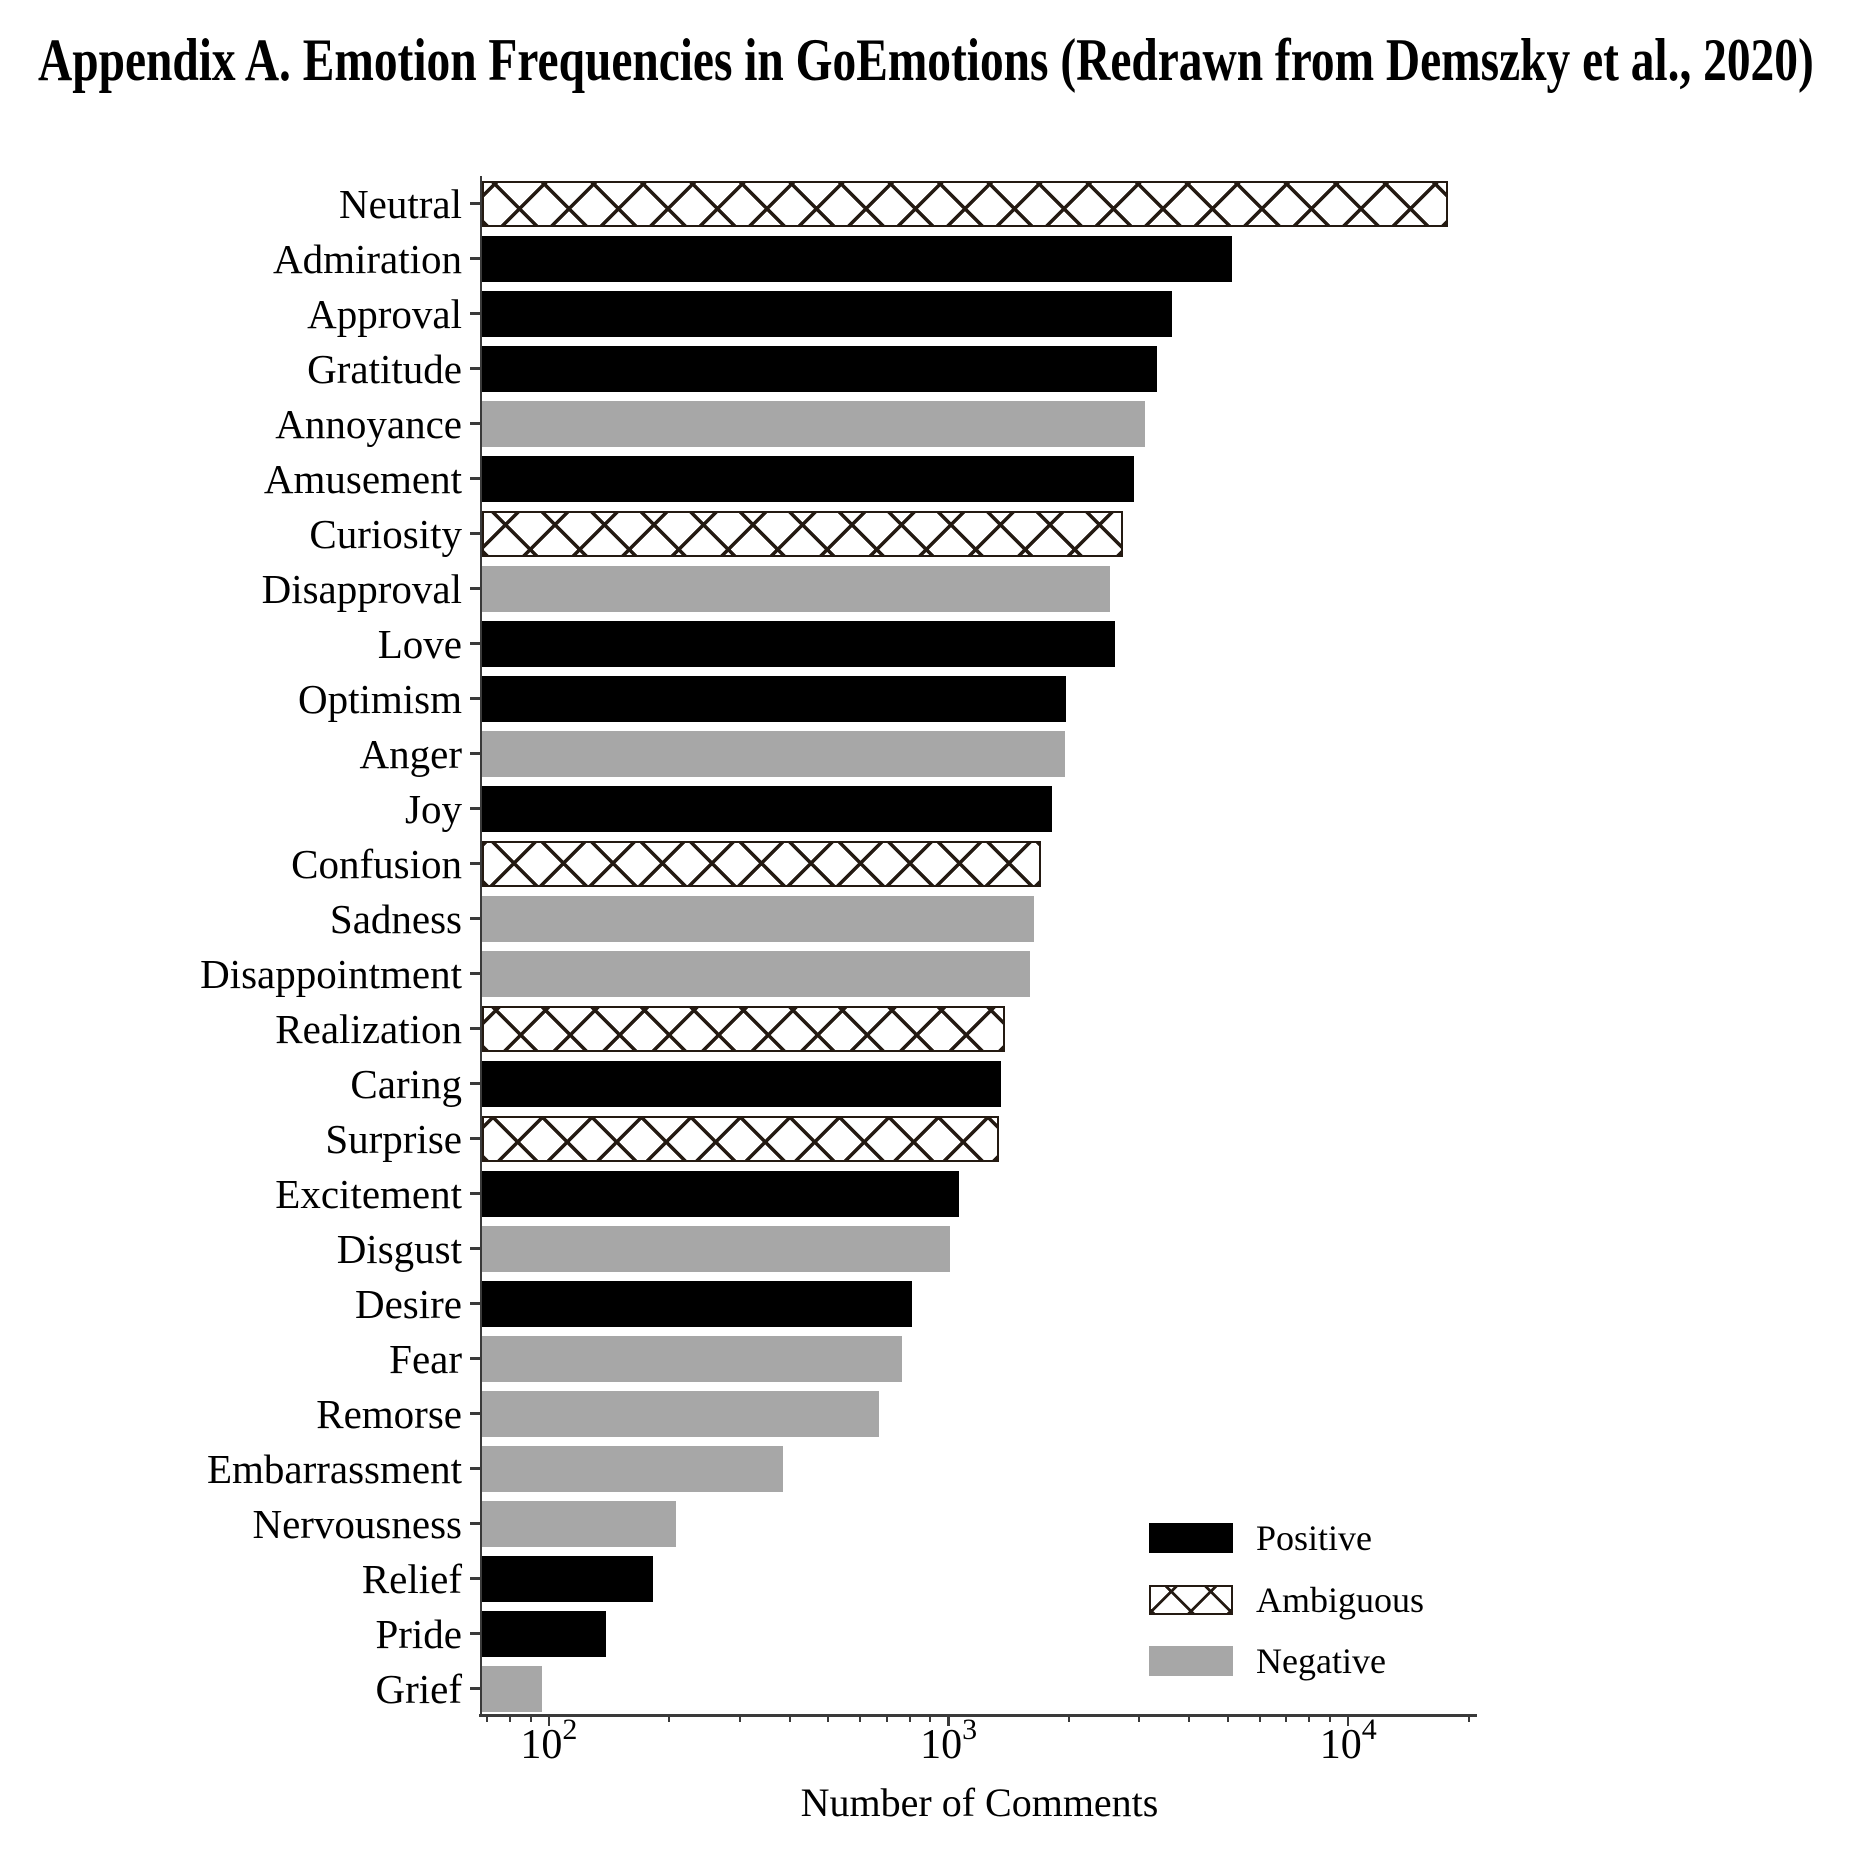 The height and width of the screenshot is (1862, 1873). I want to click on y-tick-curiosity, so click(475, 533).